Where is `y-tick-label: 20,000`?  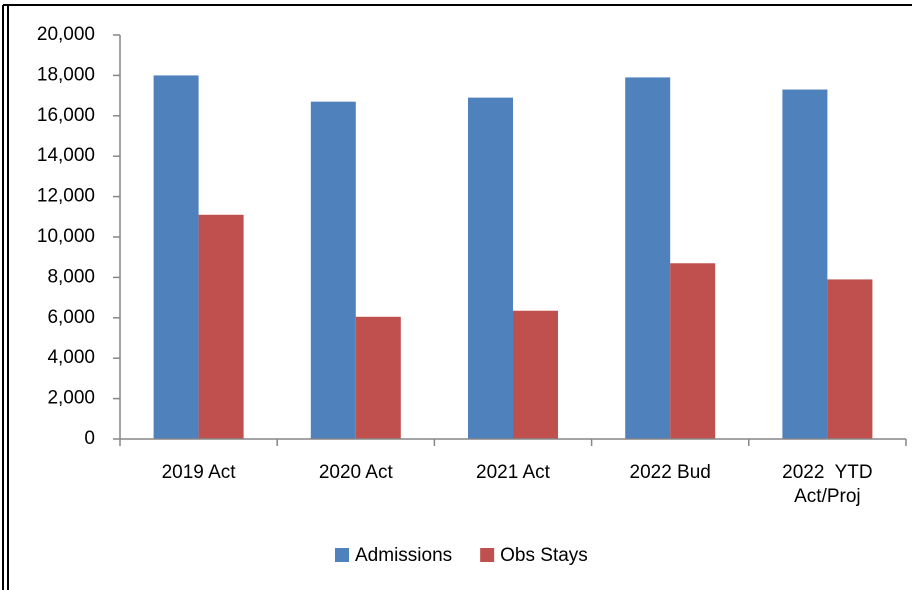
y-tick-label: 20,000 is located at coordinates (66, 34).